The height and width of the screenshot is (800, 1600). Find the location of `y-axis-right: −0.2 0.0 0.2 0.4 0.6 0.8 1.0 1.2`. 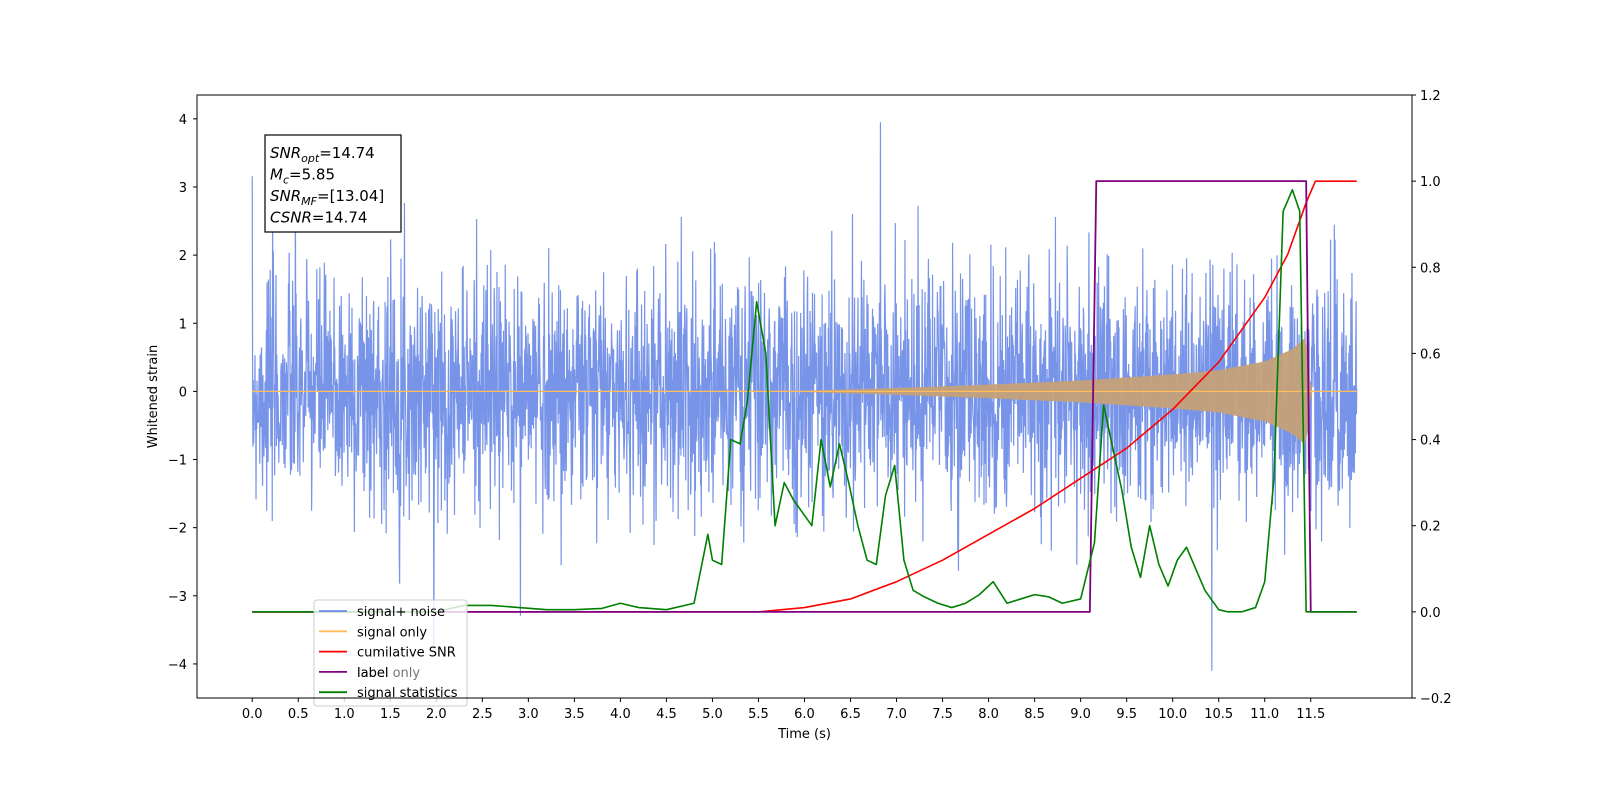

y-axis-right: −0.2 0.0 0.2 0.4 0.6 0.8 1.0 1.2 is located at coordinates (1432, 398).